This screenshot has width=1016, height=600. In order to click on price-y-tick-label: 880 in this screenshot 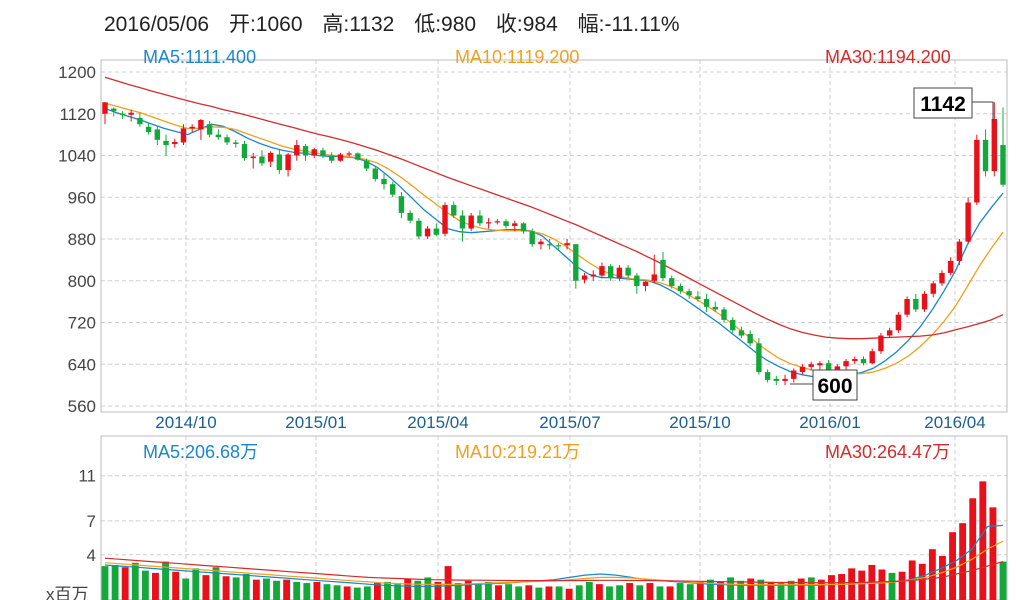, I will do `click(82, 239)`.